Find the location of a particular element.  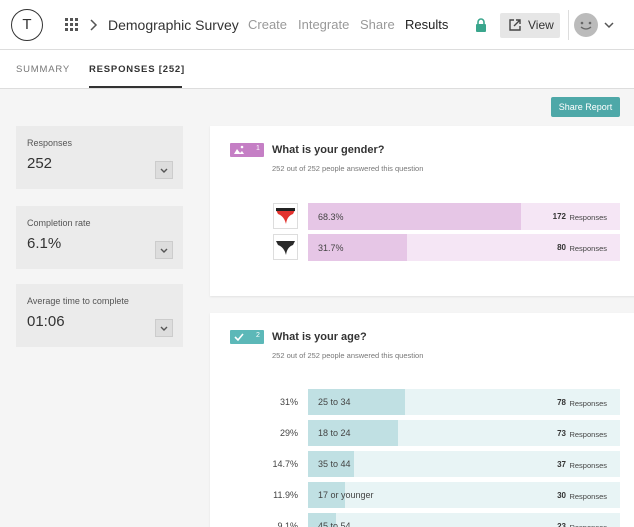

count: 80 is located at coordinates (561, 247).